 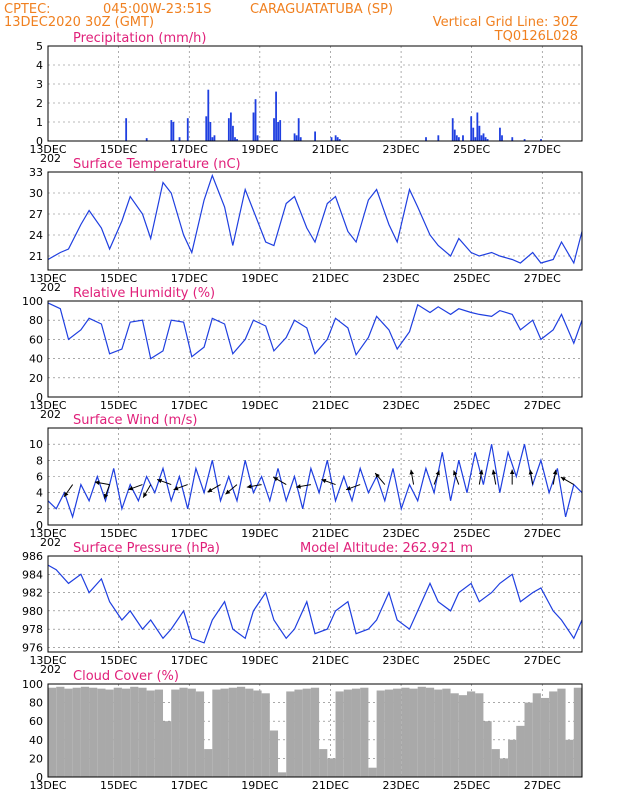 What do you see at coordinates (36, 320) in the screenshot?
I see `y-tick-label: 80` at bounding box center [36, 320].